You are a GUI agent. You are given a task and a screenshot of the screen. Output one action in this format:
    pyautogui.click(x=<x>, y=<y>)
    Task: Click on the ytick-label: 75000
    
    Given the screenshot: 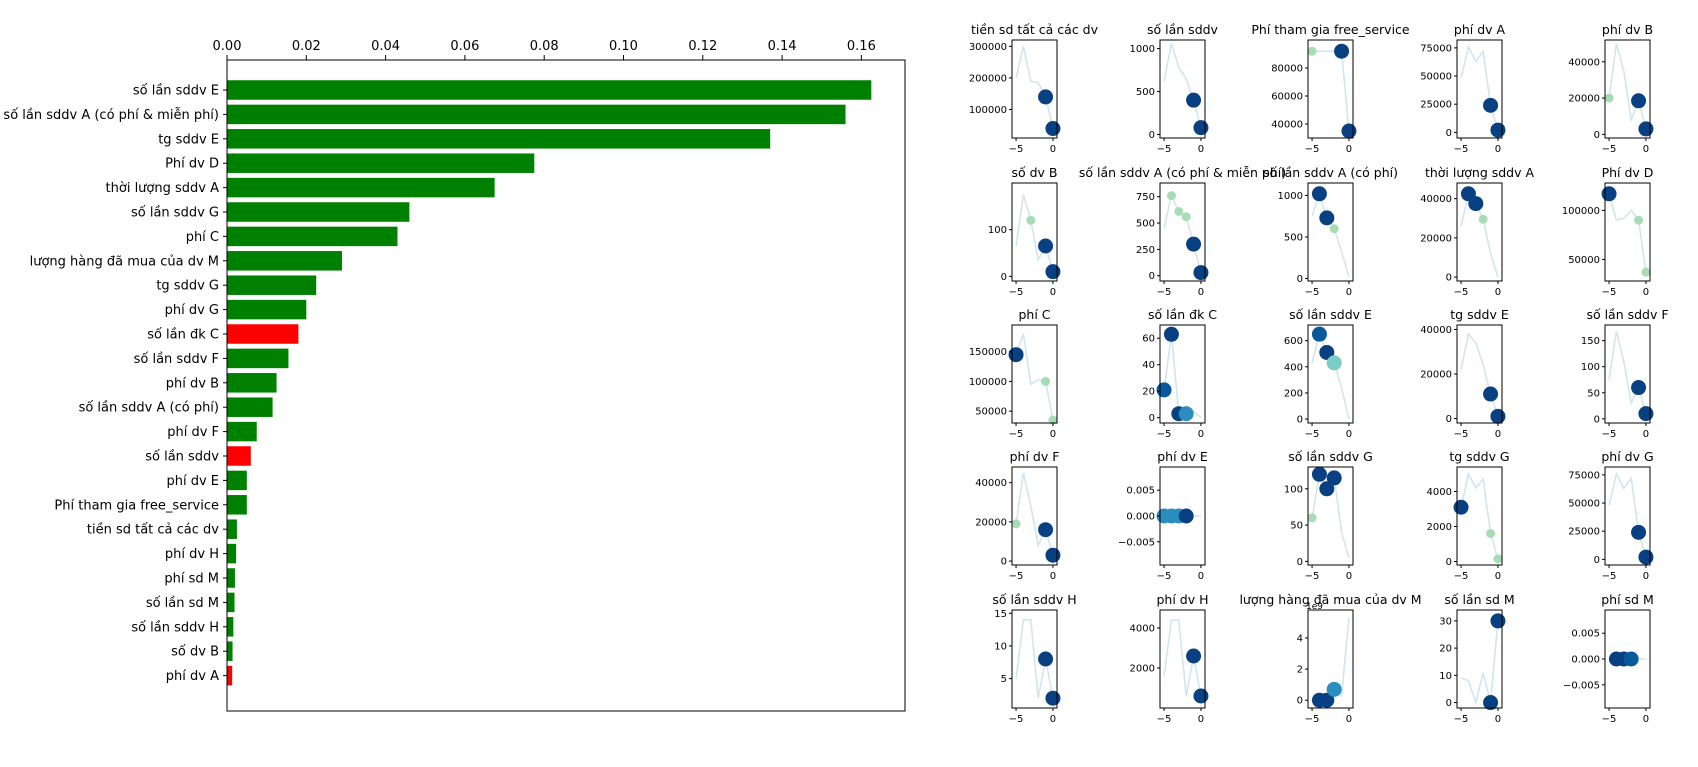 What is the action you would take?
    pyautogui.click(x=1436, y=48)
    